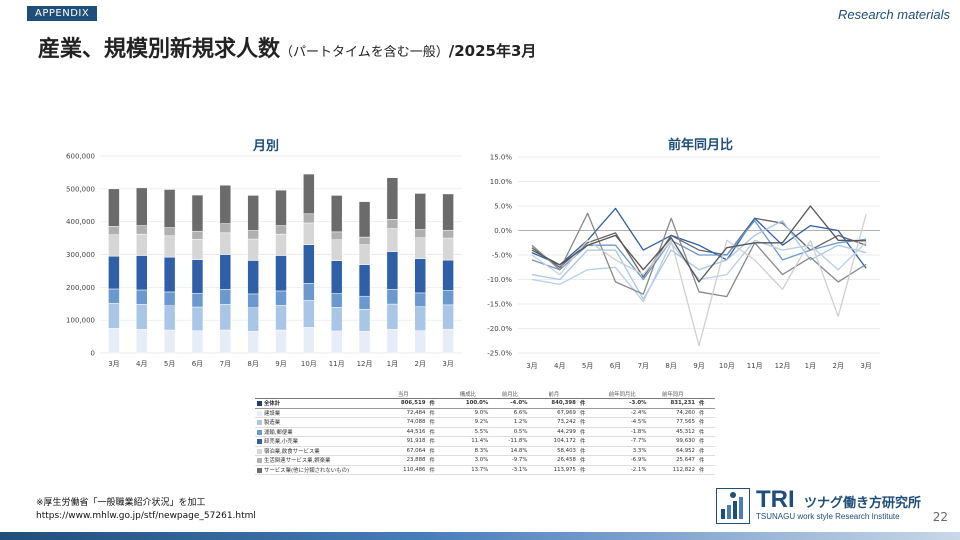  I want to click on table-cell: 44,299, so click(553, 432).